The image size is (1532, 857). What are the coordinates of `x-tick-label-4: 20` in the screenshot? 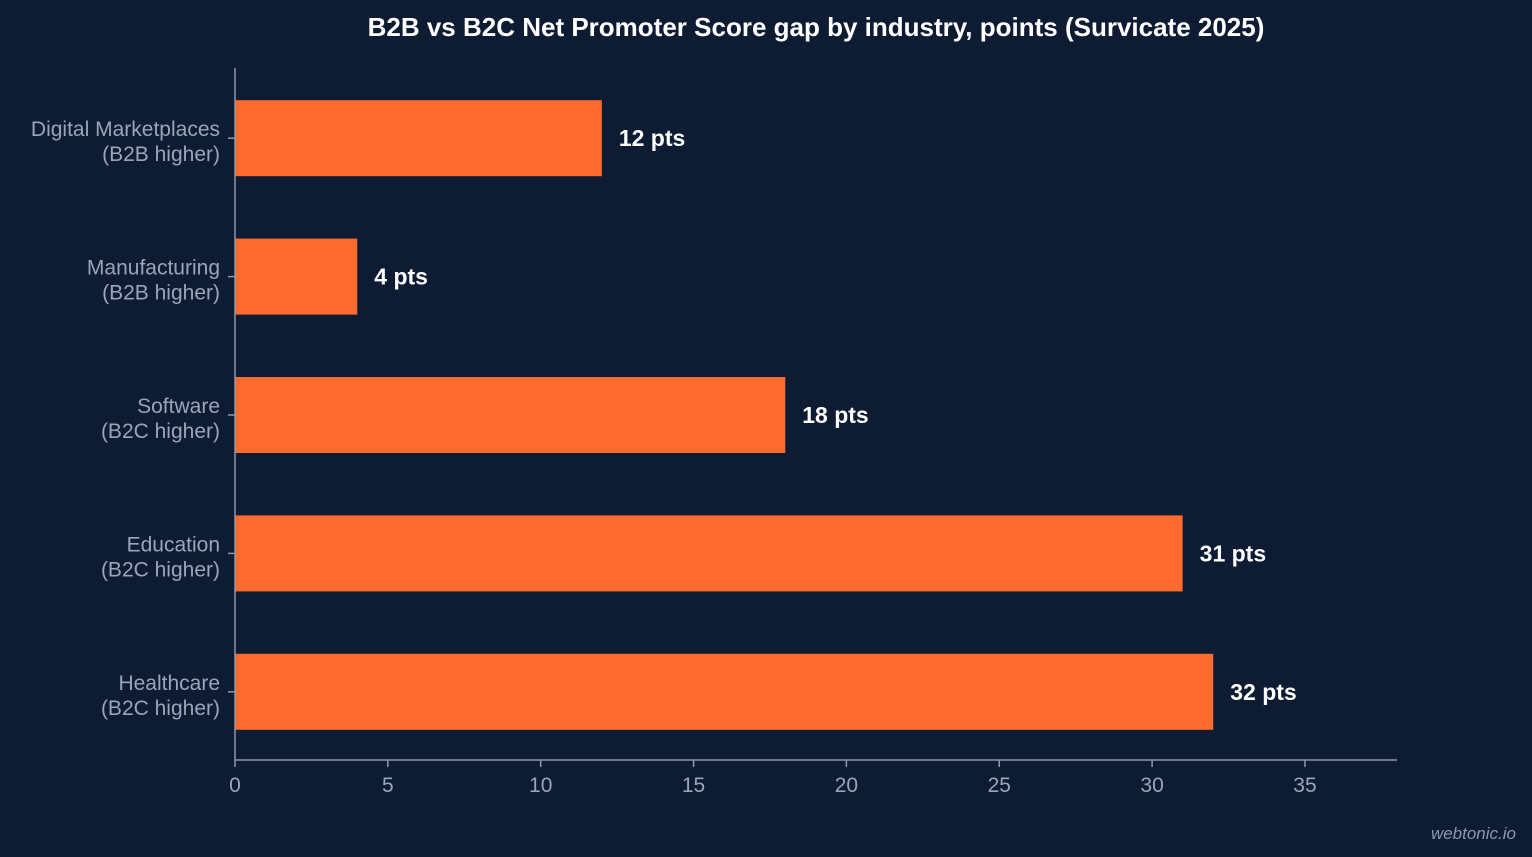 It's located at (846, 785).